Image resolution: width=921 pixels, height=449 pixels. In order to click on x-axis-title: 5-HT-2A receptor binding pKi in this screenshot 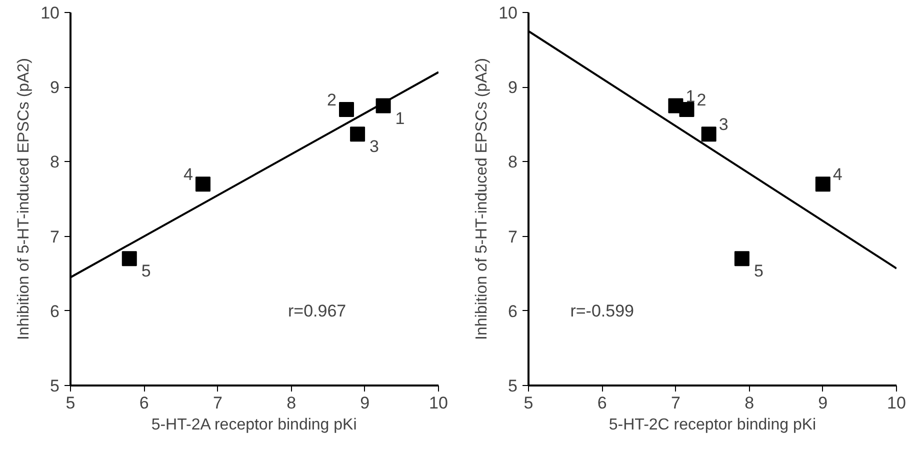, I will do `click(254, 425)`.